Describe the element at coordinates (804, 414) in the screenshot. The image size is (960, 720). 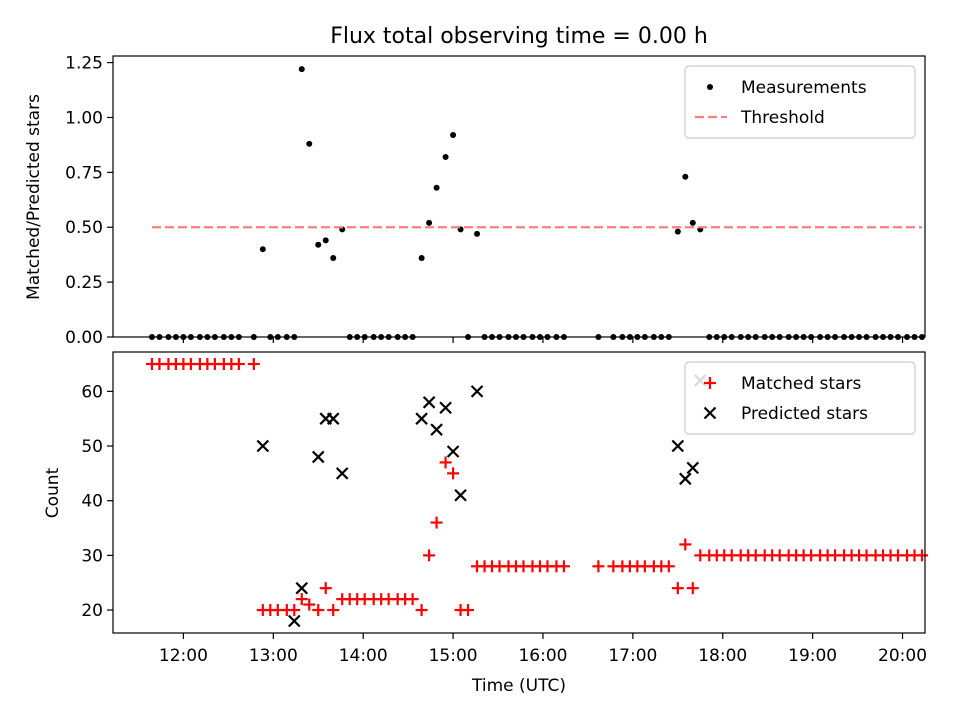
I see `legend-label: Predicted stars` at that location.